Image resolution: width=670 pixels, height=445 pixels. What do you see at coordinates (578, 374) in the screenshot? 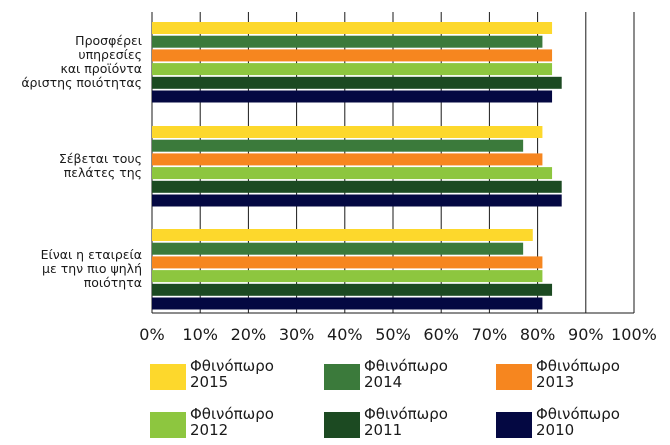
I see `legend-label-2: Φθινόπωρο 2013` at bounding box center [578, 374].